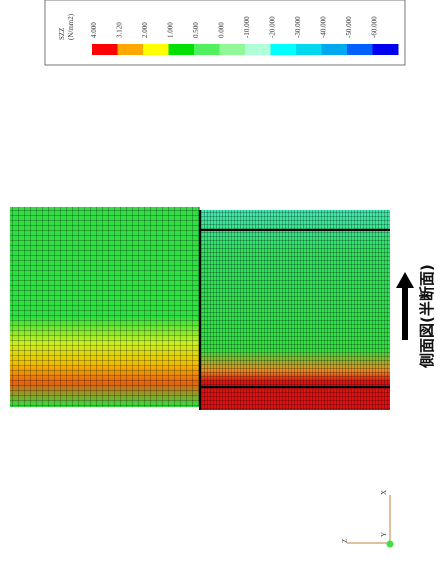 This screenshot has height=562, width=441. What do you see at coordinates (405, 280) in the screenshot?
I see `arrow-head` at bounding box center [405, 280].